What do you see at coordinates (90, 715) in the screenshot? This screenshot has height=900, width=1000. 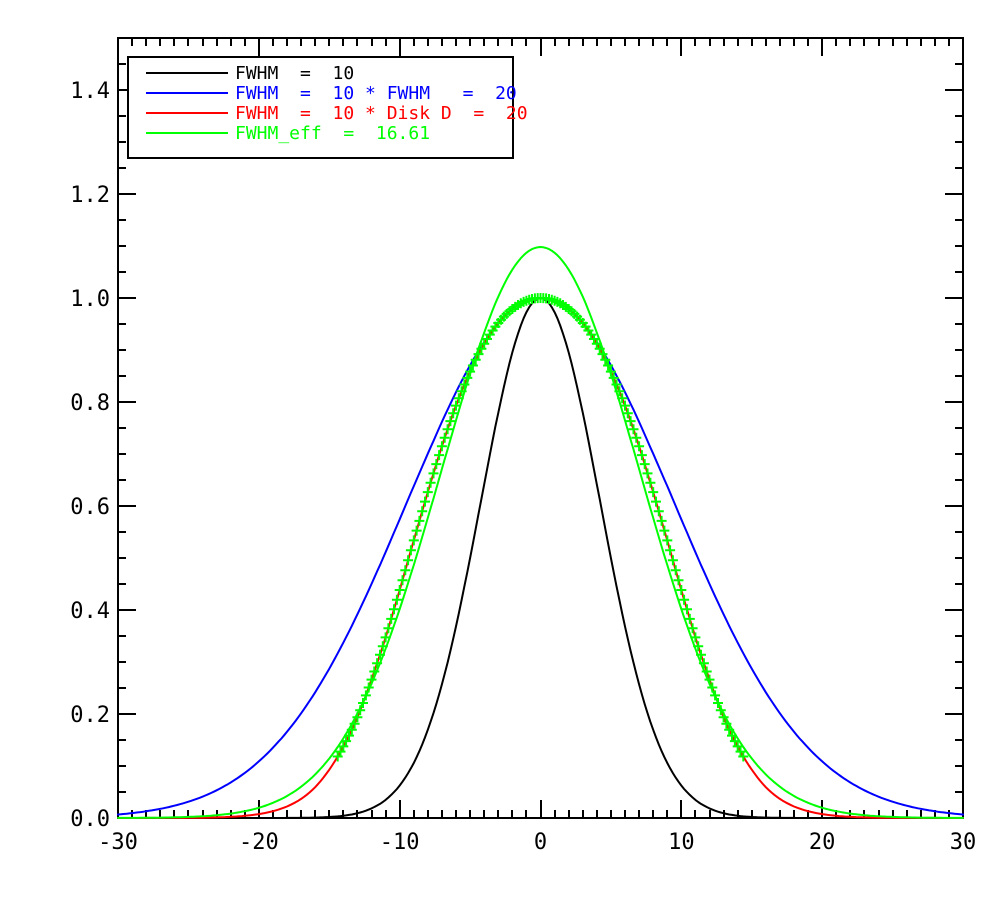 I see `y-tick-label: 0.2` at bounding box center [90, 715].